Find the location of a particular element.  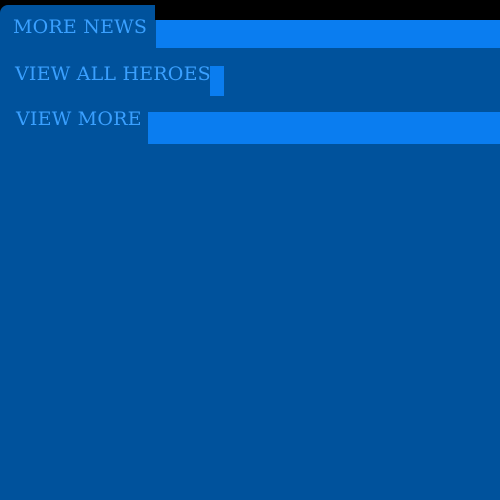

view-all-heroes-bar is located at coordinates (217, 81).